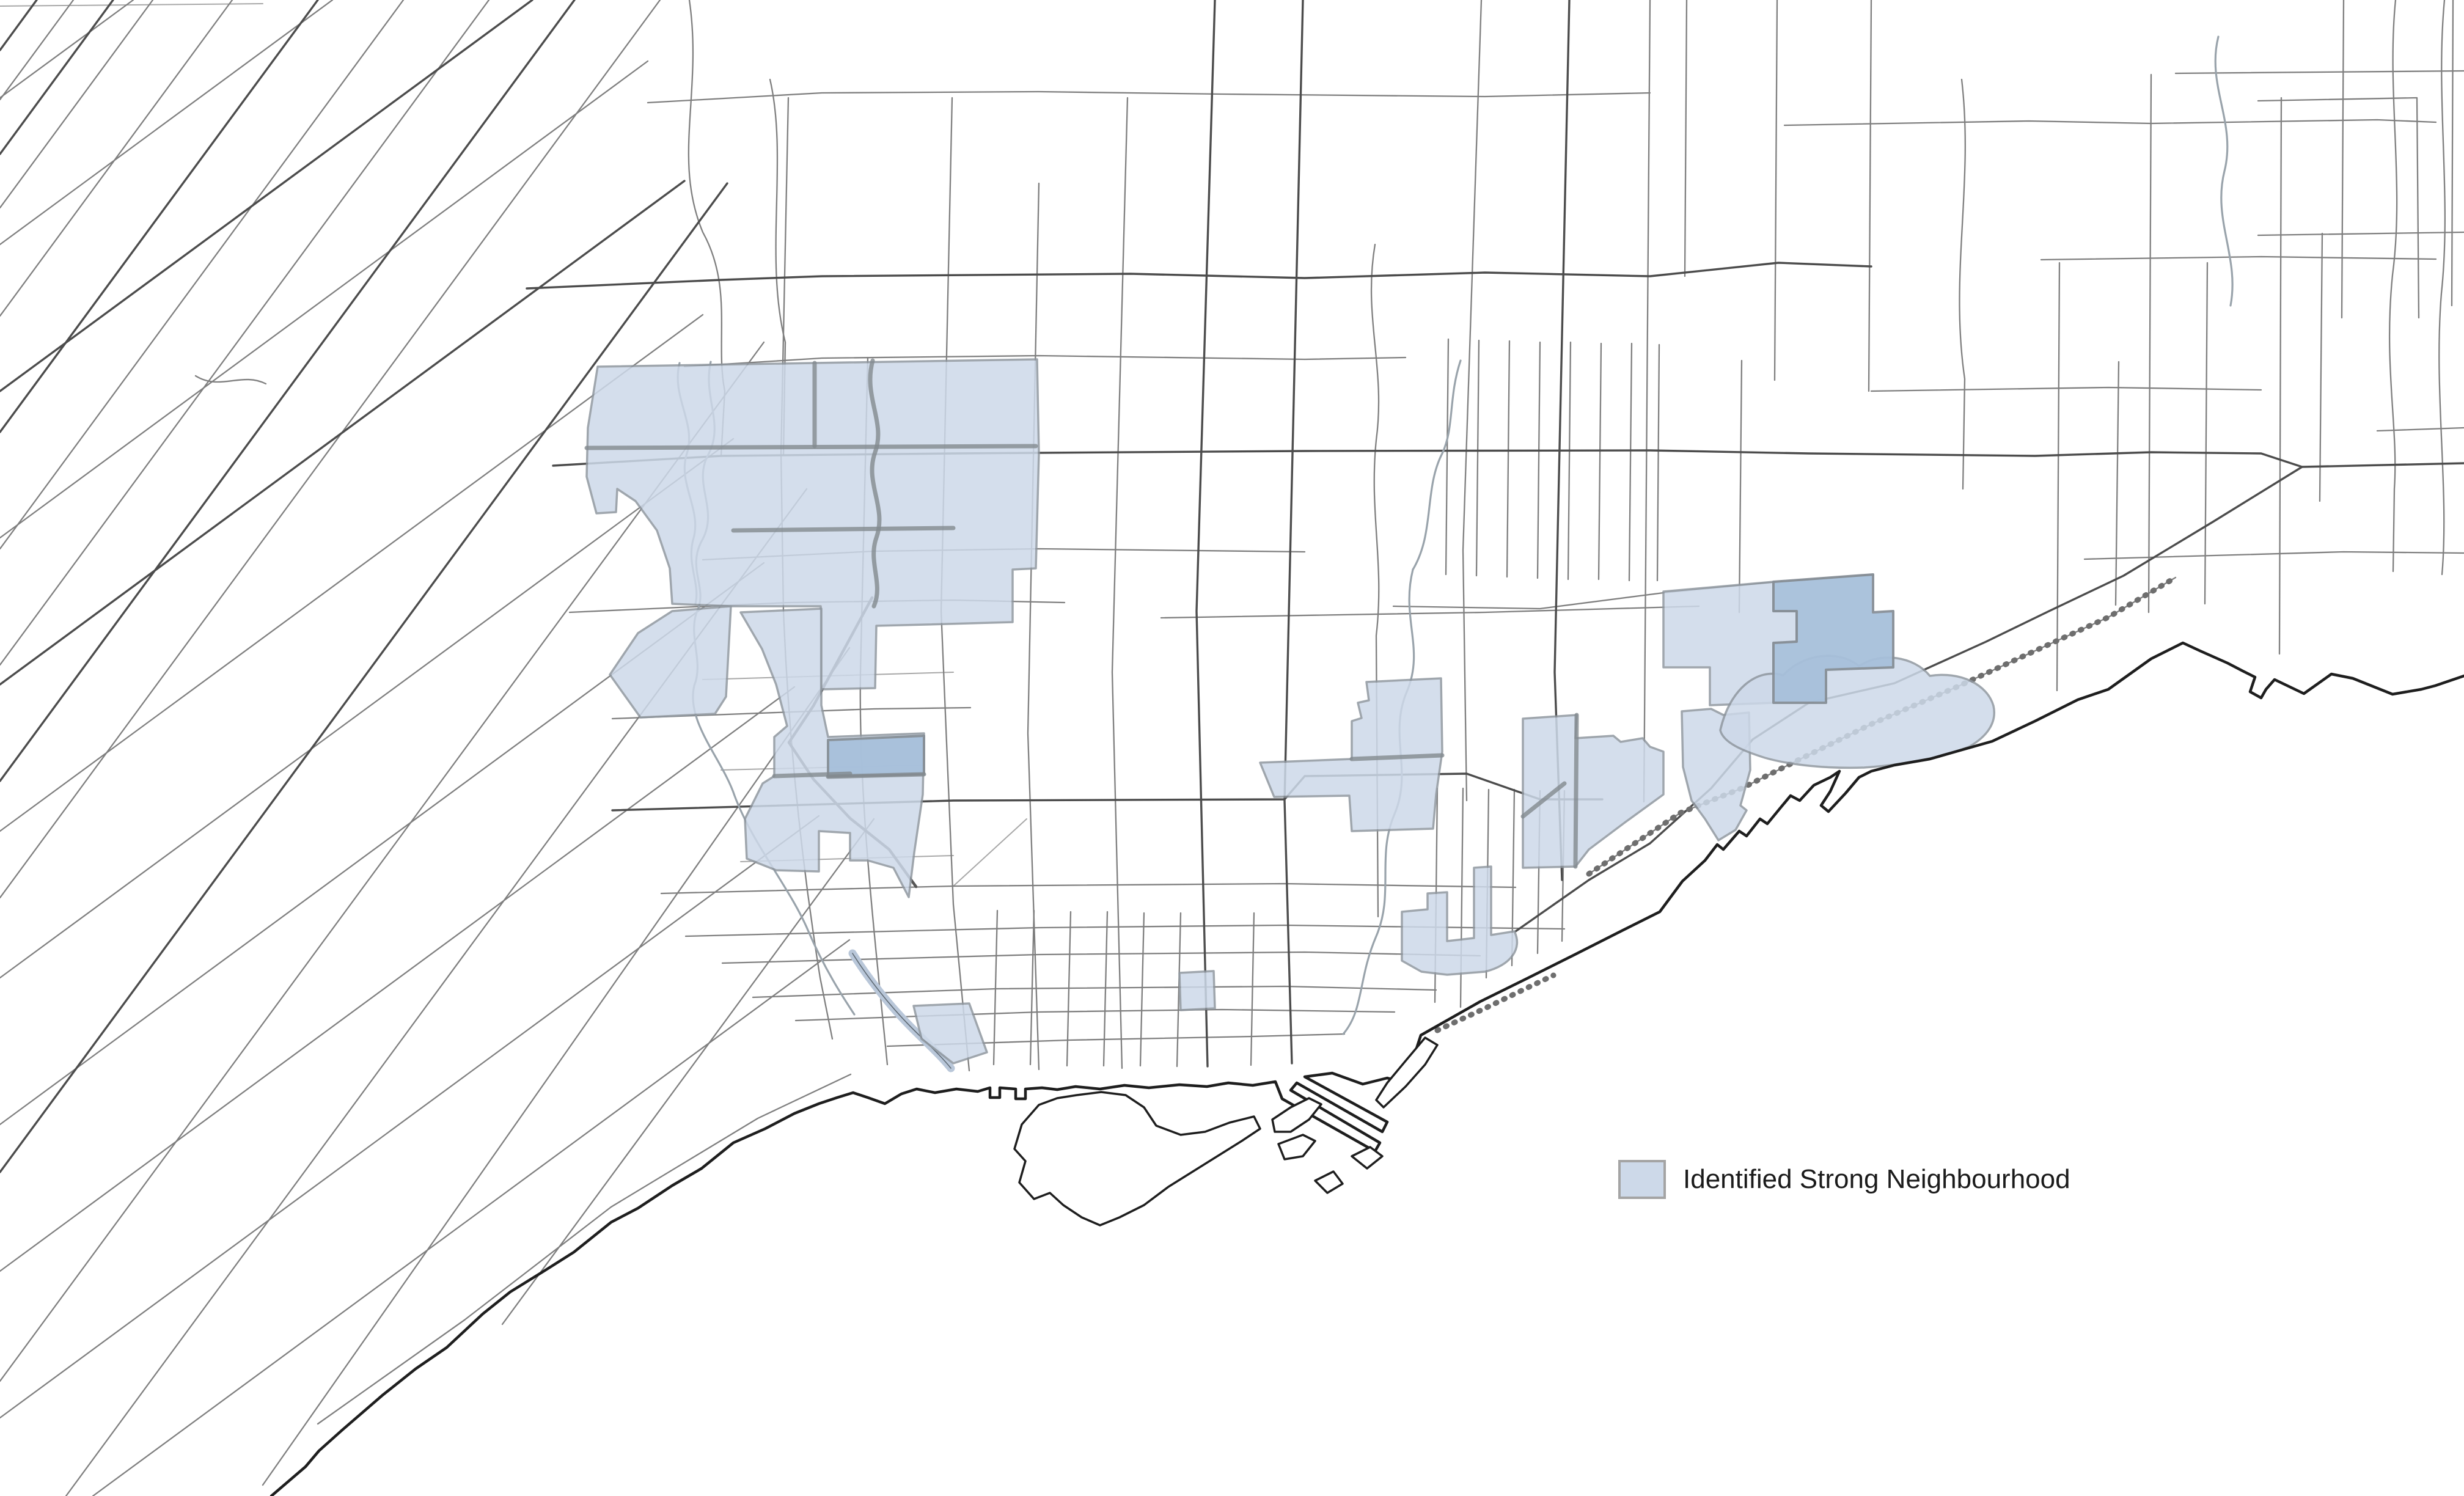  I want to click on legend-label: Identified Strong Neighbourhood, so click(1877, 1179).